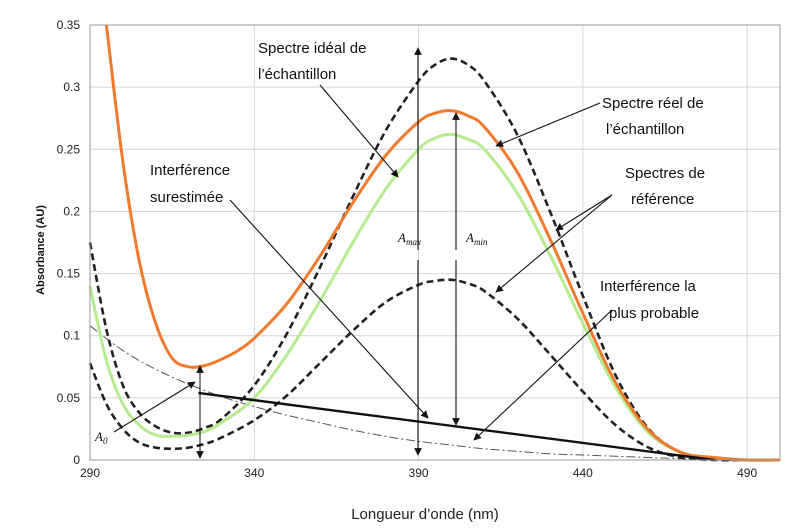 The image size is (800, 532). I want to click on arrow-spectre-ideal, so click(359, 131).